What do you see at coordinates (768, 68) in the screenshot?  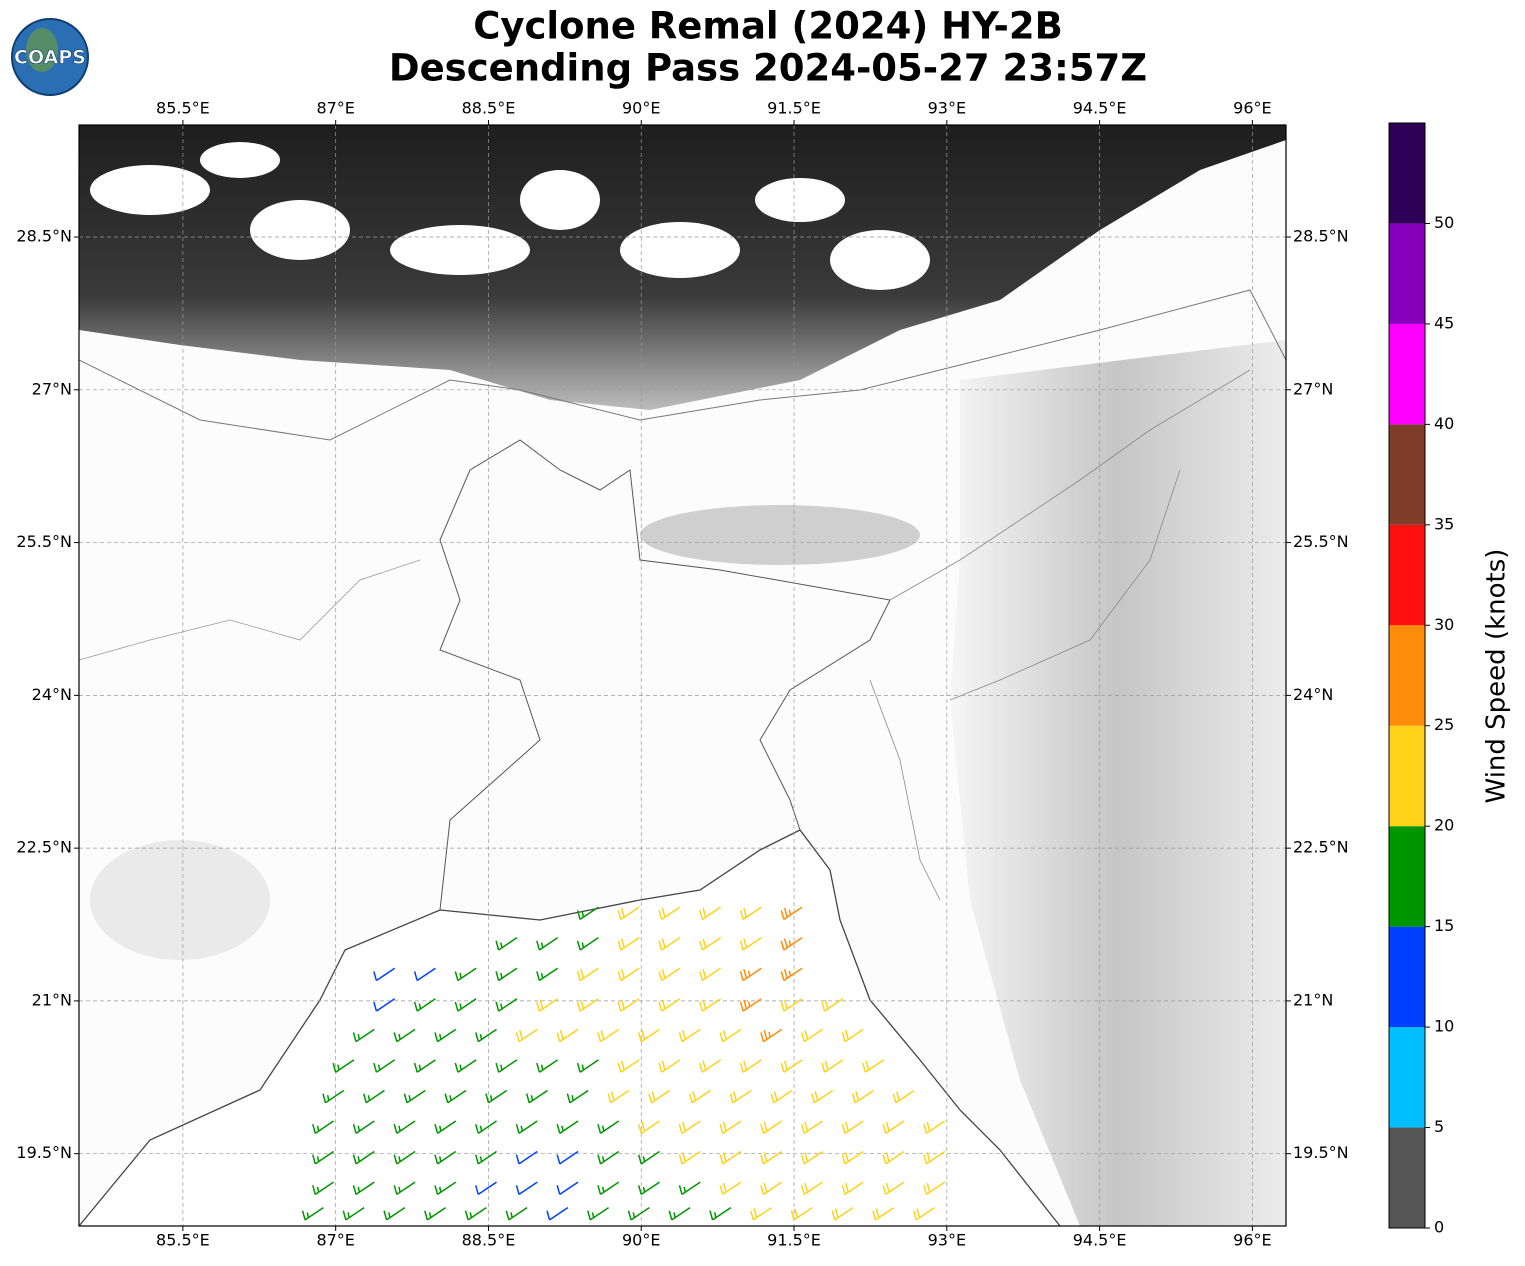 I see `title-line: Descending Pass 2024-05-27 23:57Z` at bounding box center [768, 68].